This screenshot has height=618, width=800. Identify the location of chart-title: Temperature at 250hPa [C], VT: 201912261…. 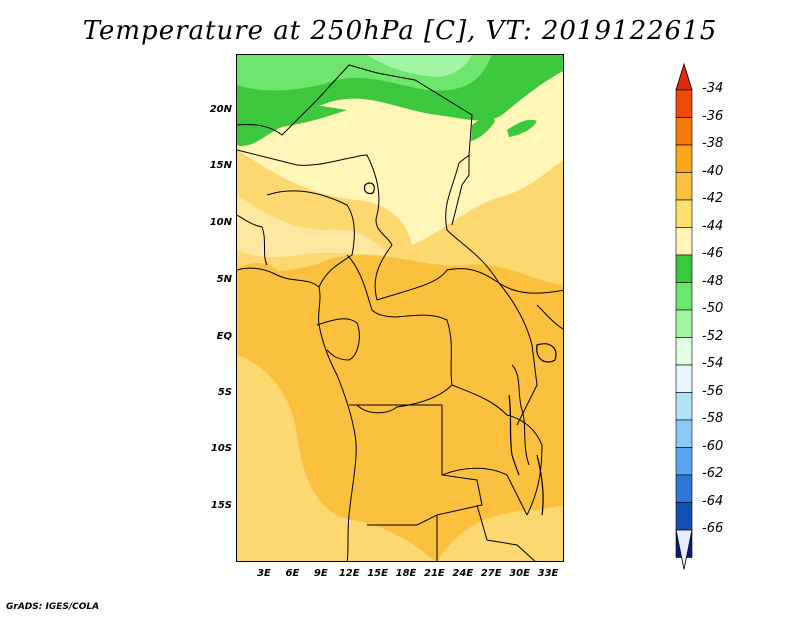
(400, 31).